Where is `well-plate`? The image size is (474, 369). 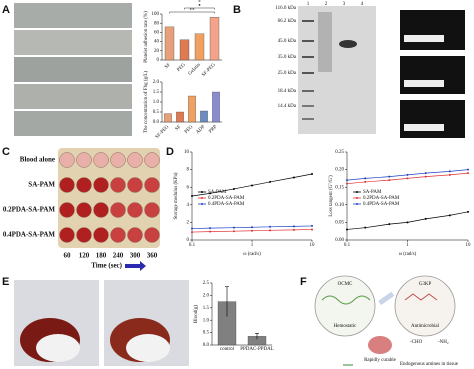
well-plate is located at coordinates (109, 198).